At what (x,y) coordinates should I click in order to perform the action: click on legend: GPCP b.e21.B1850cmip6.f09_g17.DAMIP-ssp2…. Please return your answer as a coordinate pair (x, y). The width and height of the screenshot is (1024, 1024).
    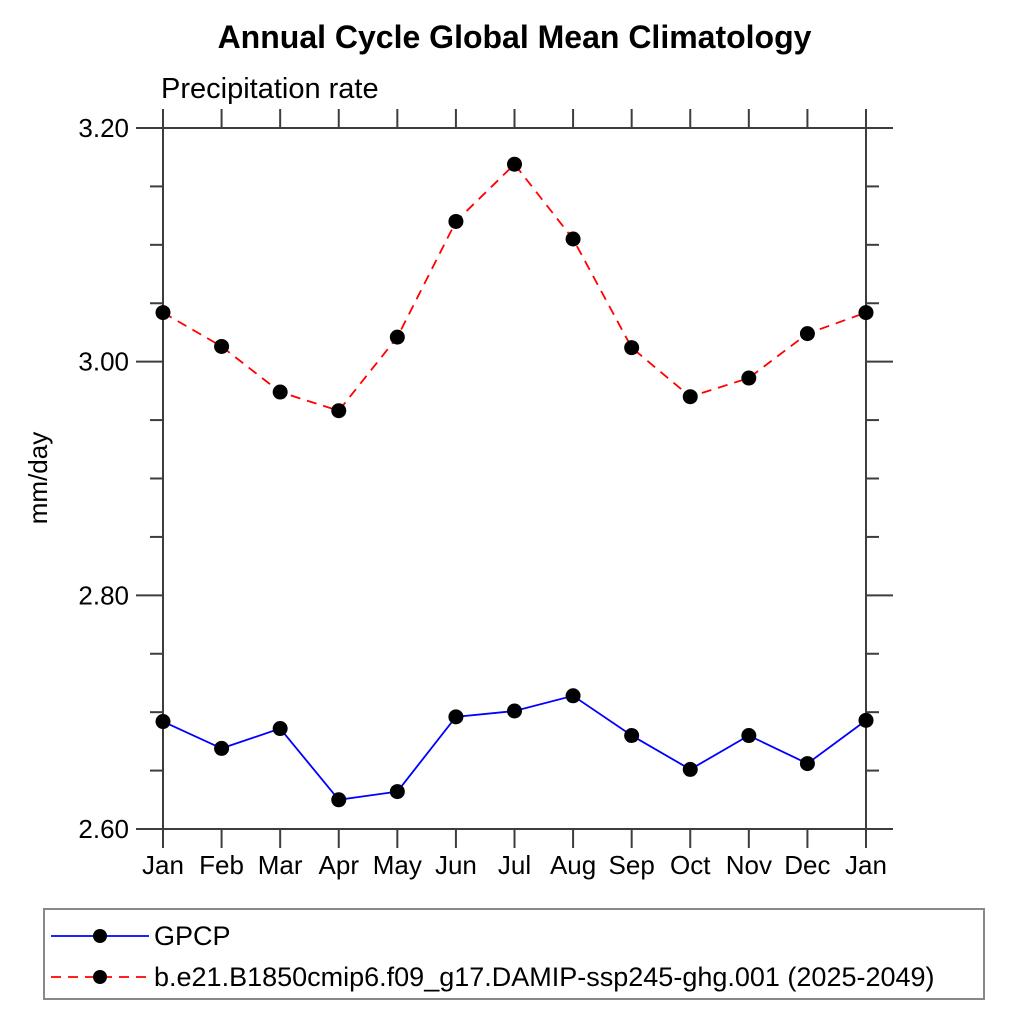
    Looking at the image, I should click on (514, 954).